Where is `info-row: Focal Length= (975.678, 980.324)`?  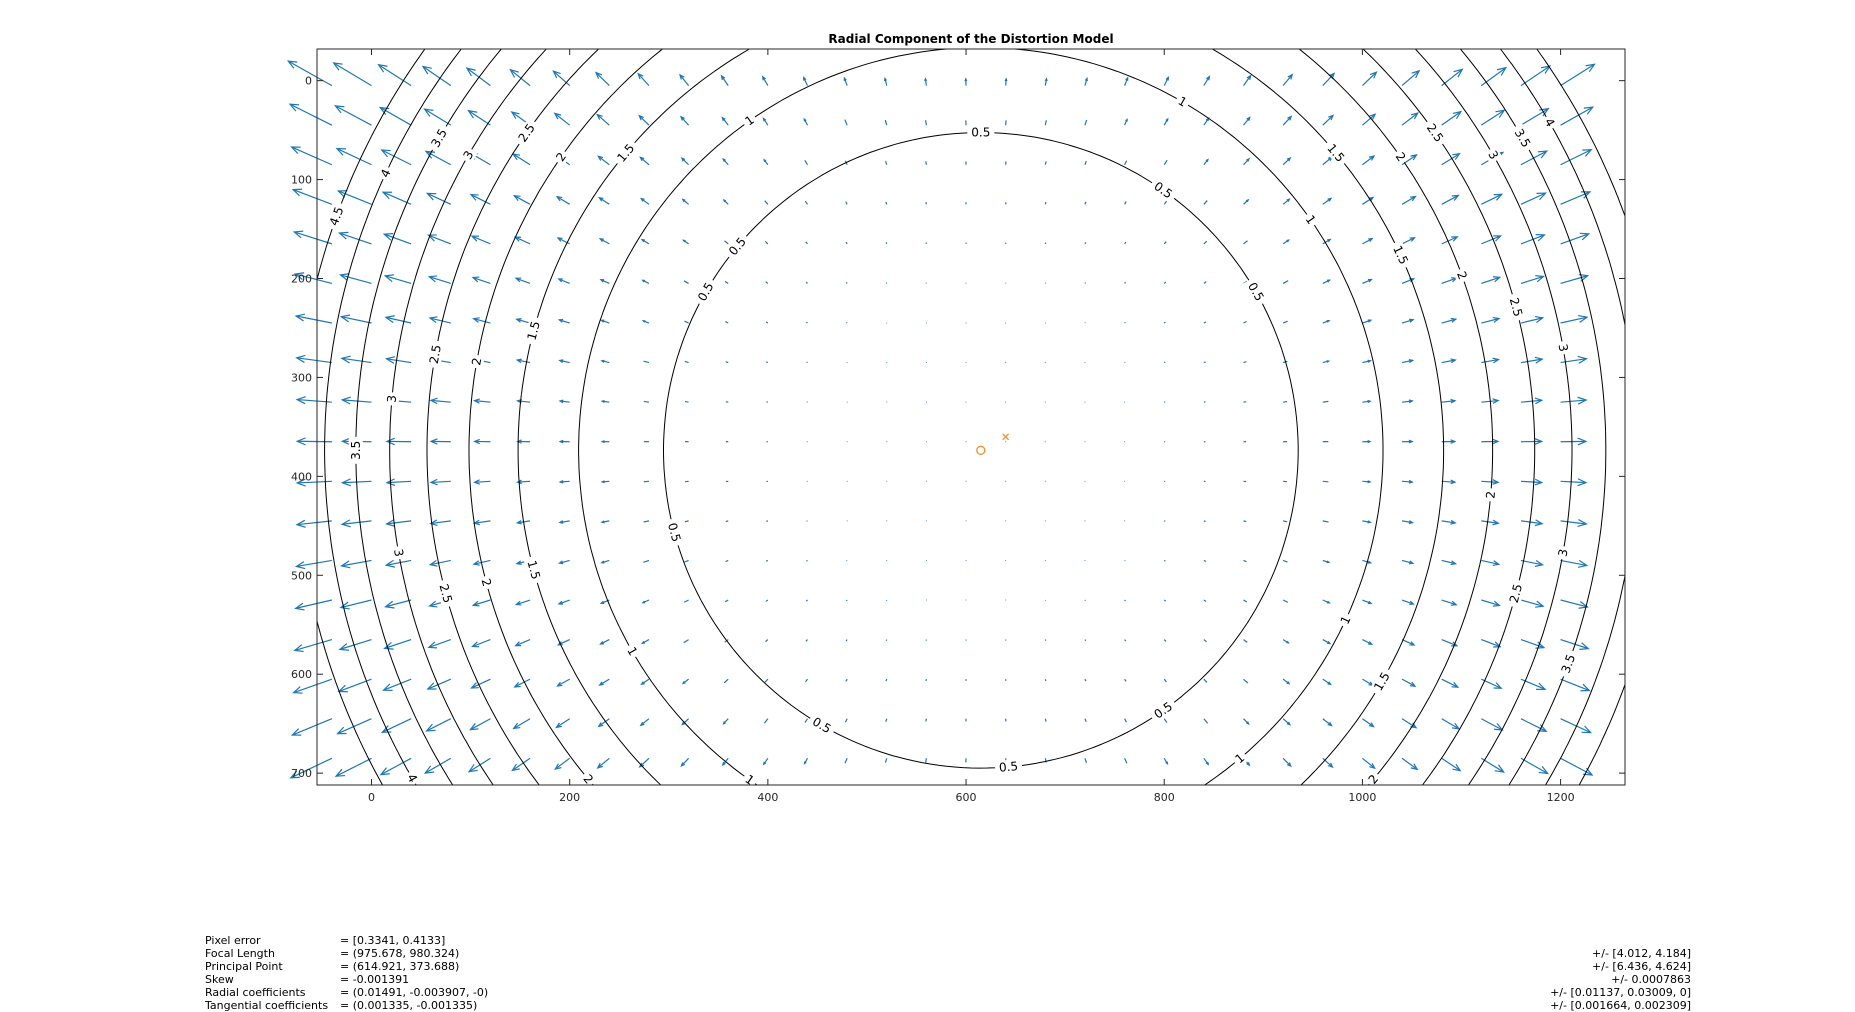 info-row: Focal Length= (975.678, 980.324) is located at coordinates (346, 953).